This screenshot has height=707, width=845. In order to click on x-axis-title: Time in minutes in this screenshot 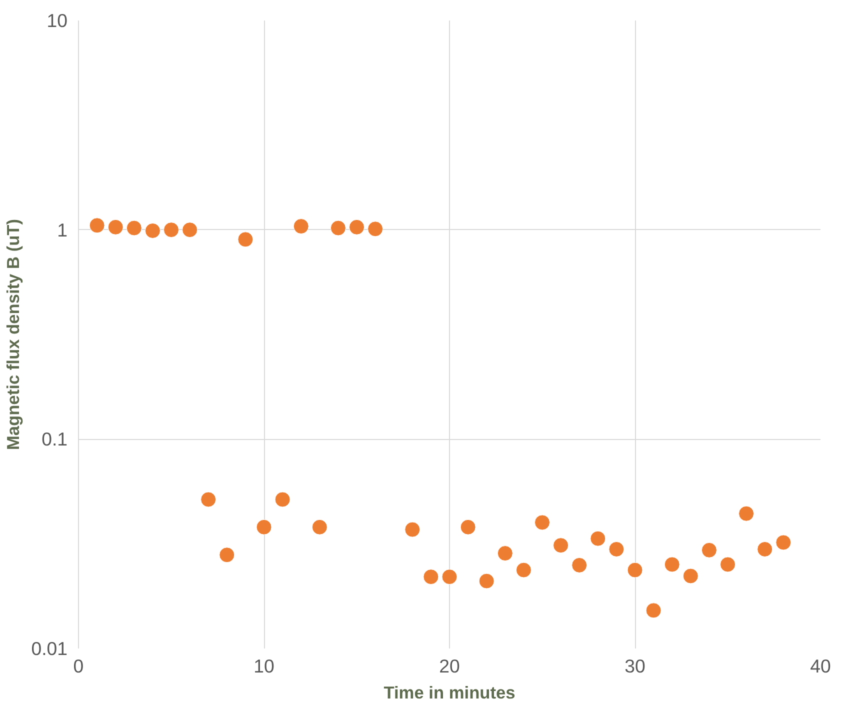, I will do `click(450, 692)`.